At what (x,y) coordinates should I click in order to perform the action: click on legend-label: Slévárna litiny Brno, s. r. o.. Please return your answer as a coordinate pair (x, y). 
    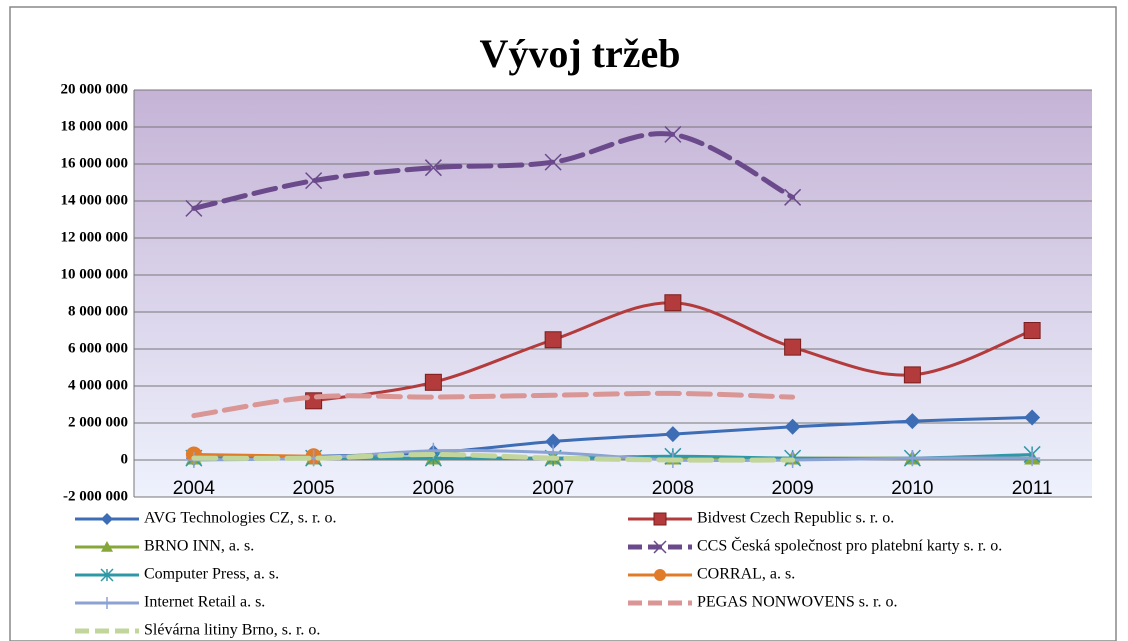
    Looking at the image, I should click on (232, 630).